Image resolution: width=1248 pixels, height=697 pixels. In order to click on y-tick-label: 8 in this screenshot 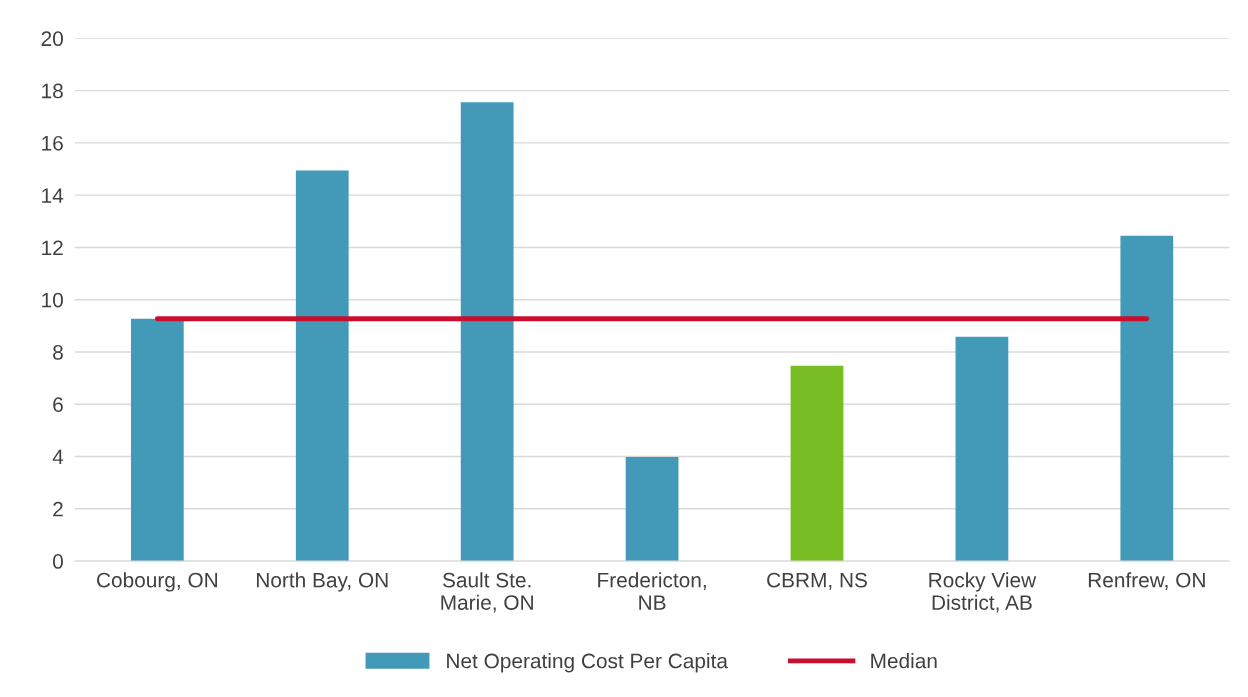, I will do `click(58, 352)`.